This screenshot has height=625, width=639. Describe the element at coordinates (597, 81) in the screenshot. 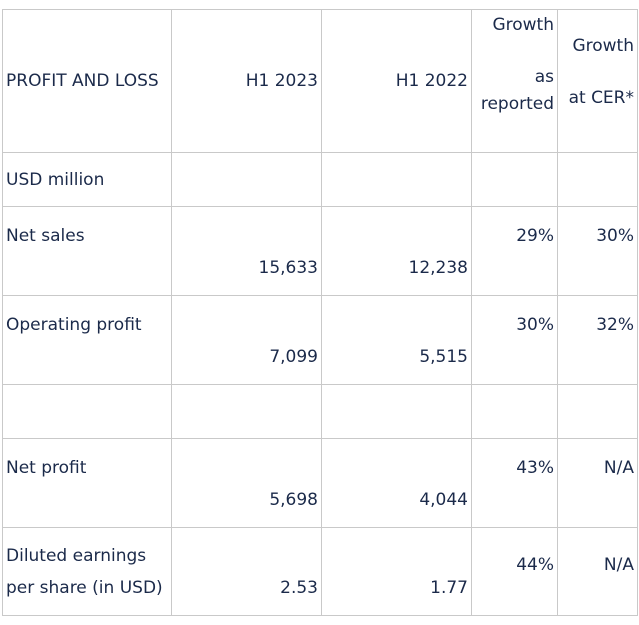

I see `header-growth-at-cer: Growth at CER*` at that location.